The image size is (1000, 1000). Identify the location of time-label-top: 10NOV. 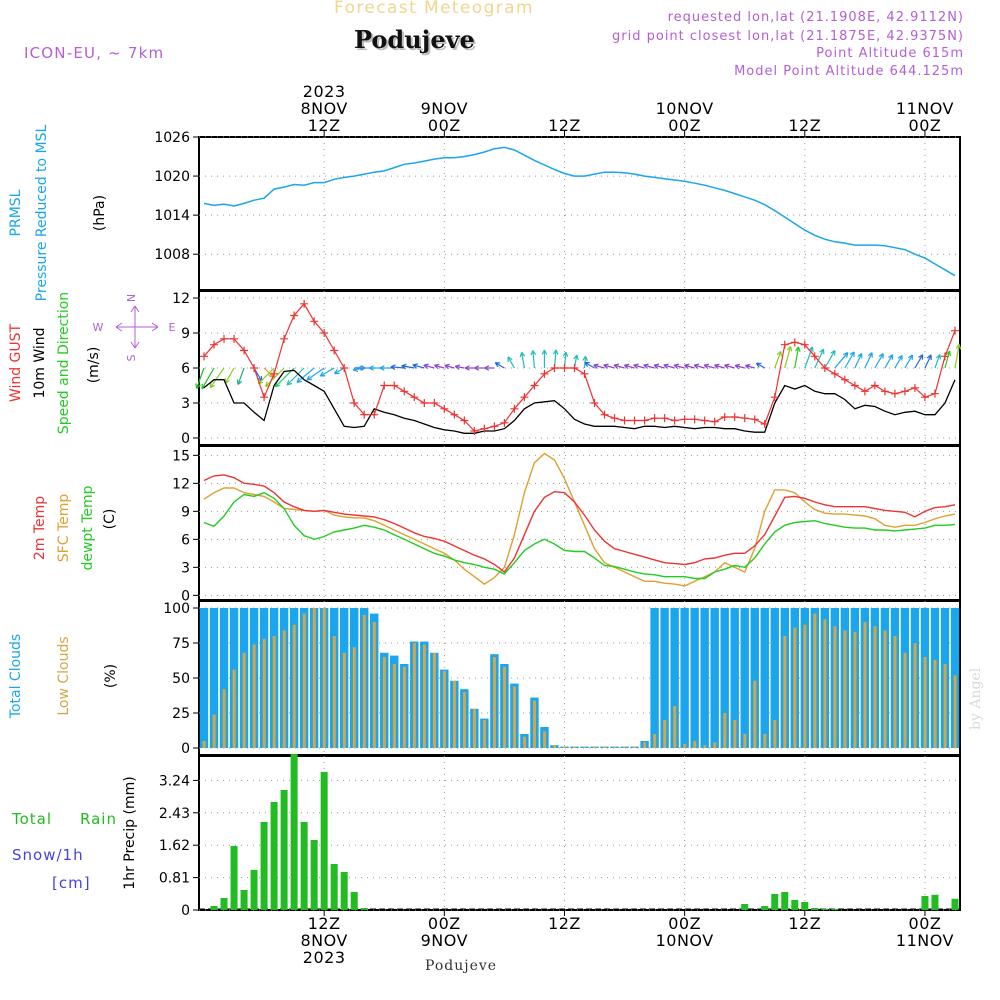
(685, 108).